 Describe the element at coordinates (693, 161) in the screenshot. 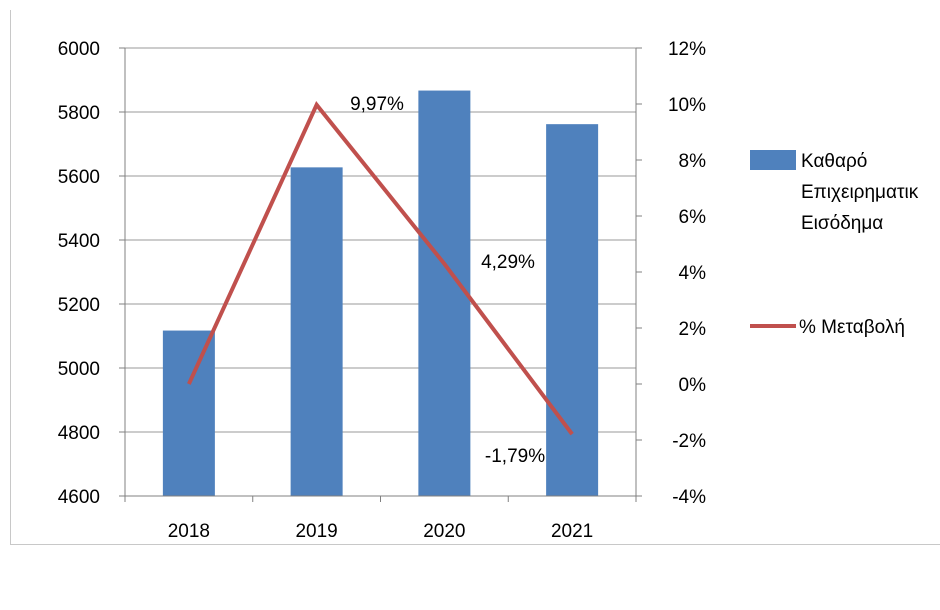

I see `right-tick-label: 8%` at that location.